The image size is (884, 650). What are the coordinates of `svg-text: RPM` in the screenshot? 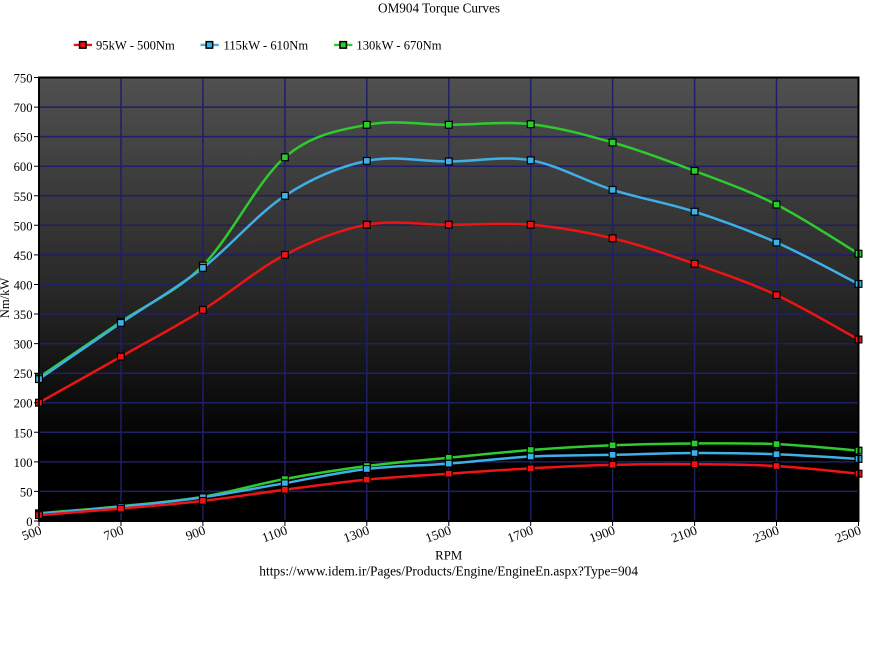 It's located at (448, 556).